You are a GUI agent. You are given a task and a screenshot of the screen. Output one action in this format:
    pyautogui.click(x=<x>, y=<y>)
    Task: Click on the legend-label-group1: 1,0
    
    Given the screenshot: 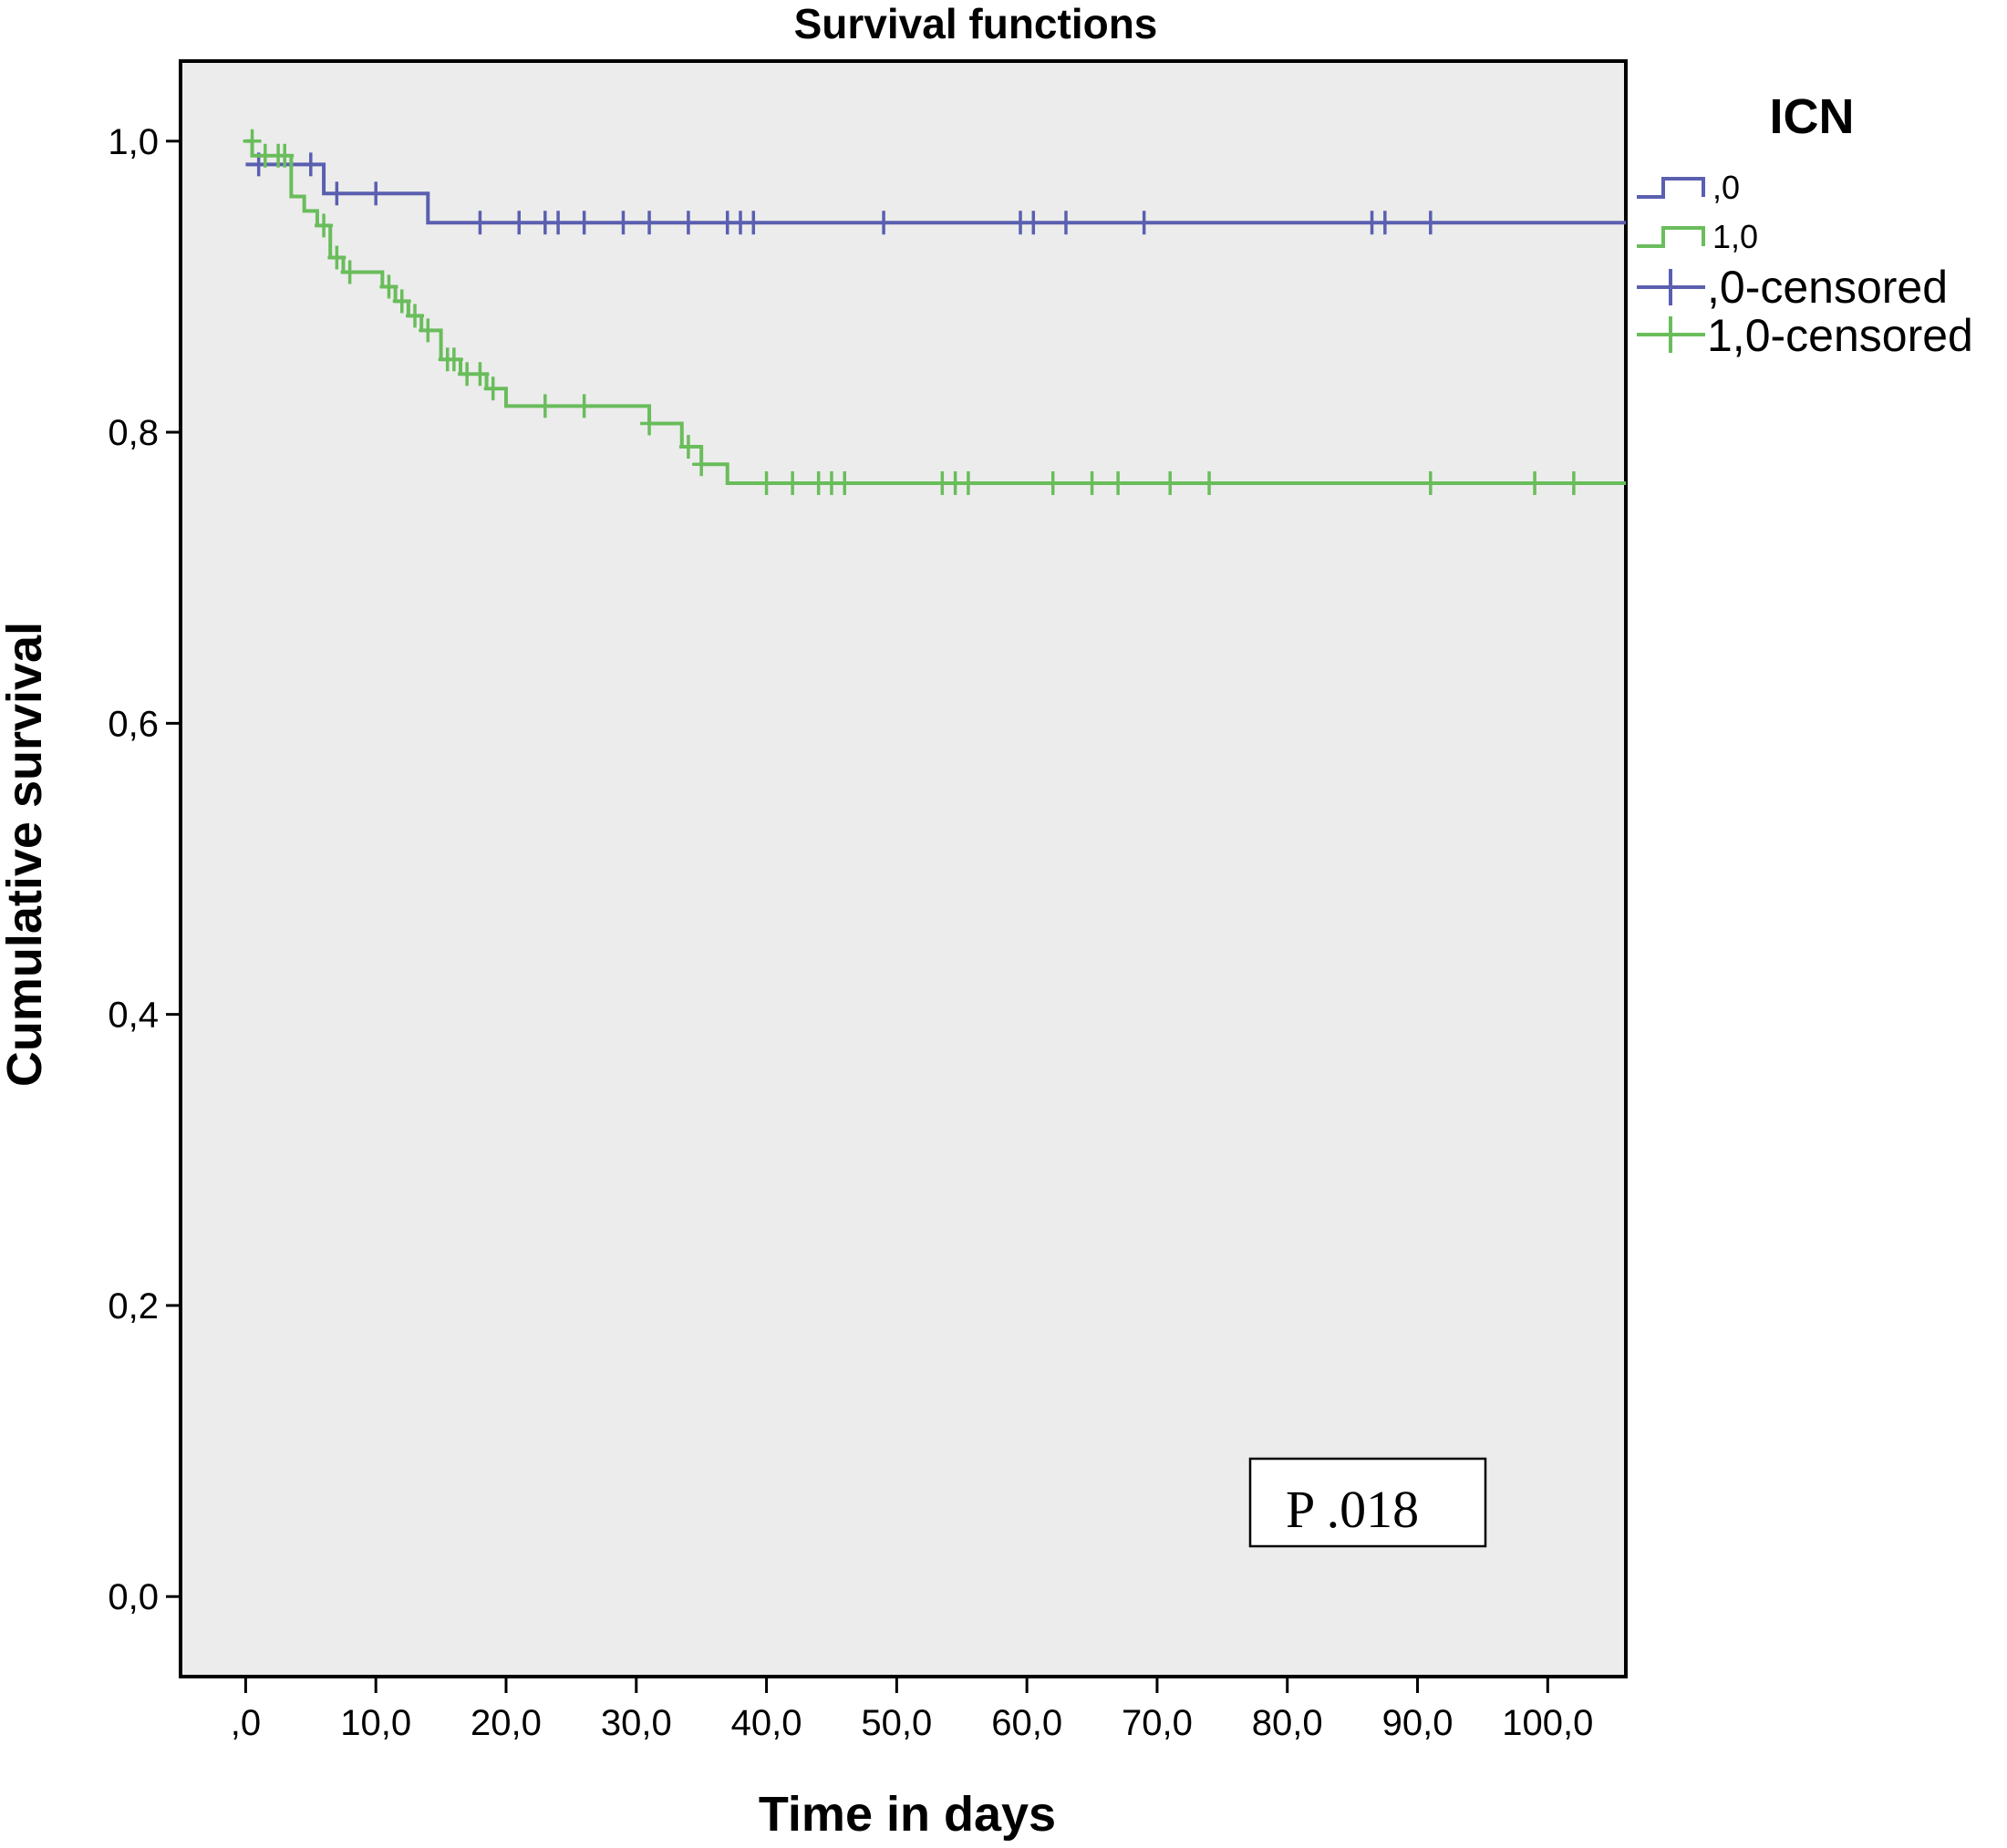 What is the action you would take?
    pyautogui.click(x=1735, y=236)
    